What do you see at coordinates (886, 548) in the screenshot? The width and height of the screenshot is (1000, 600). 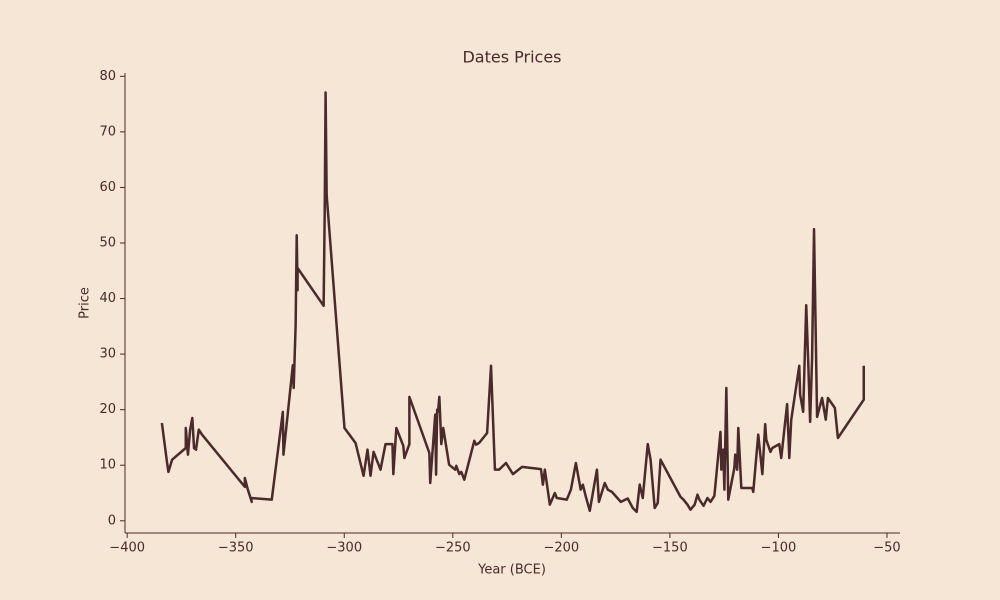 I see `x-tick-label: −50` at bounding box center [886, 548].